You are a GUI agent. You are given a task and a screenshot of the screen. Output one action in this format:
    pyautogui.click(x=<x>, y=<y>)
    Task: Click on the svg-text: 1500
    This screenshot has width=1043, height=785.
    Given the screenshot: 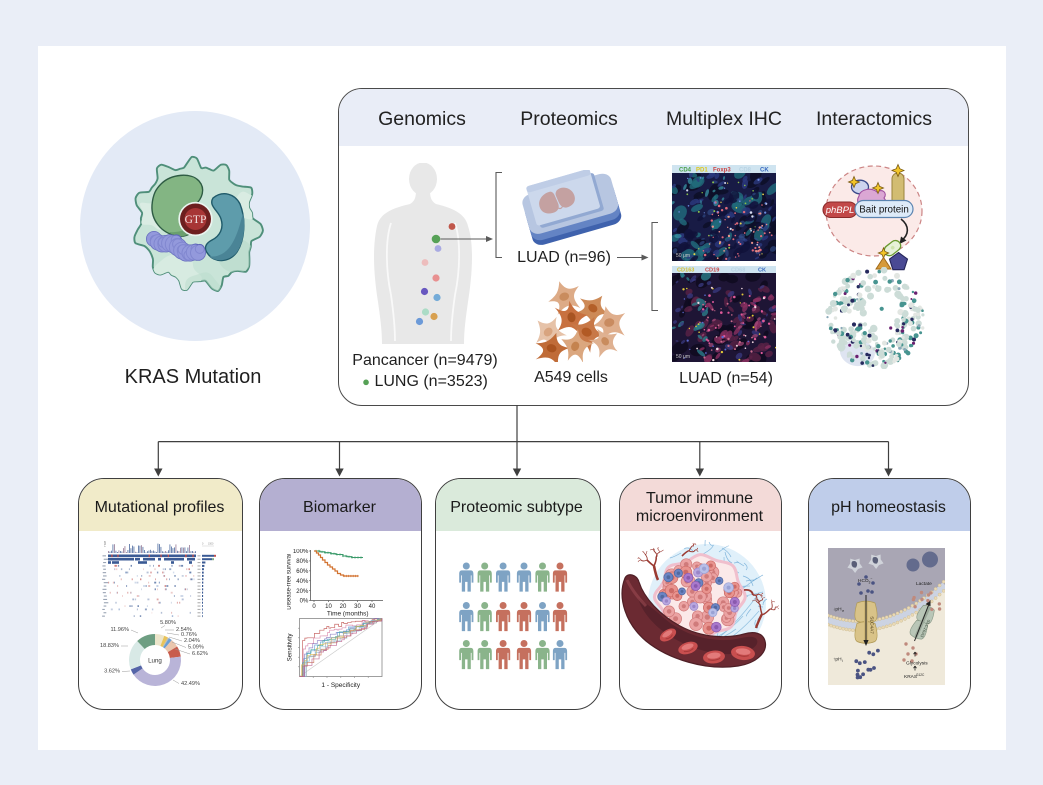 What is the action you would take?
    pyautogui.click(x=211, y=544)
    